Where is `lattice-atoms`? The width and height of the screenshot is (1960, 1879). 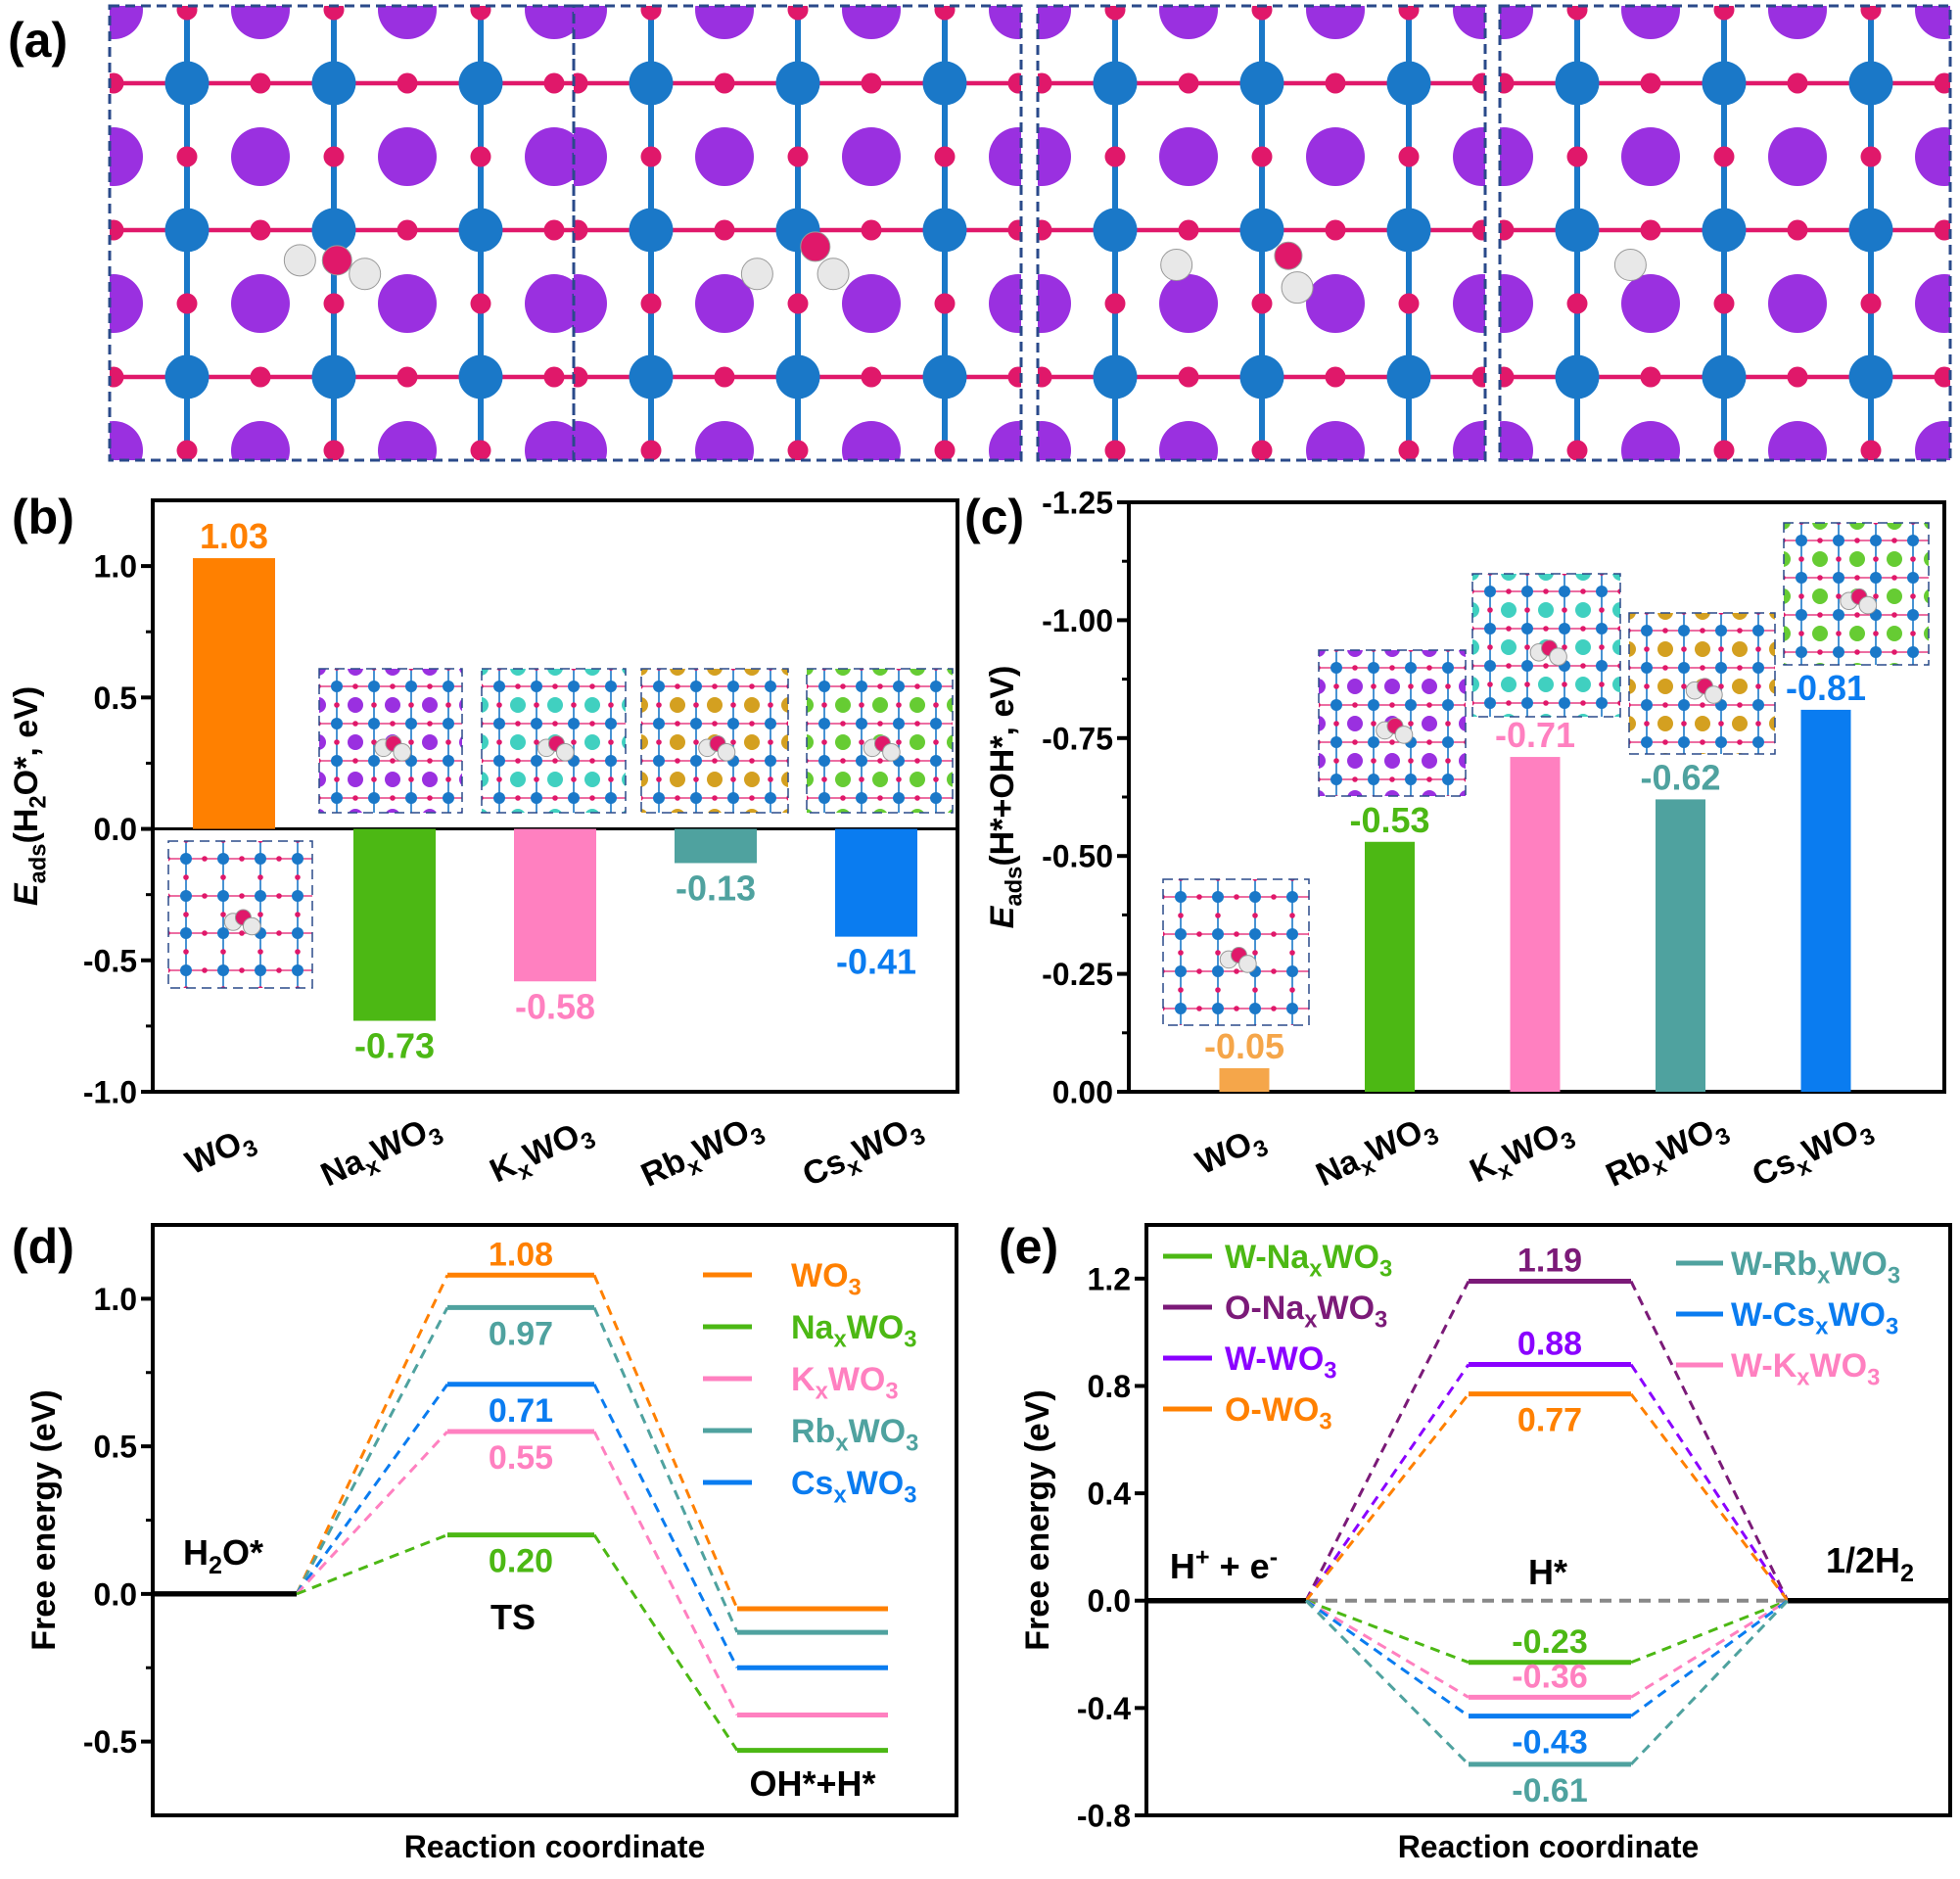 lattice-atoms is located at coordinates (735, 742).